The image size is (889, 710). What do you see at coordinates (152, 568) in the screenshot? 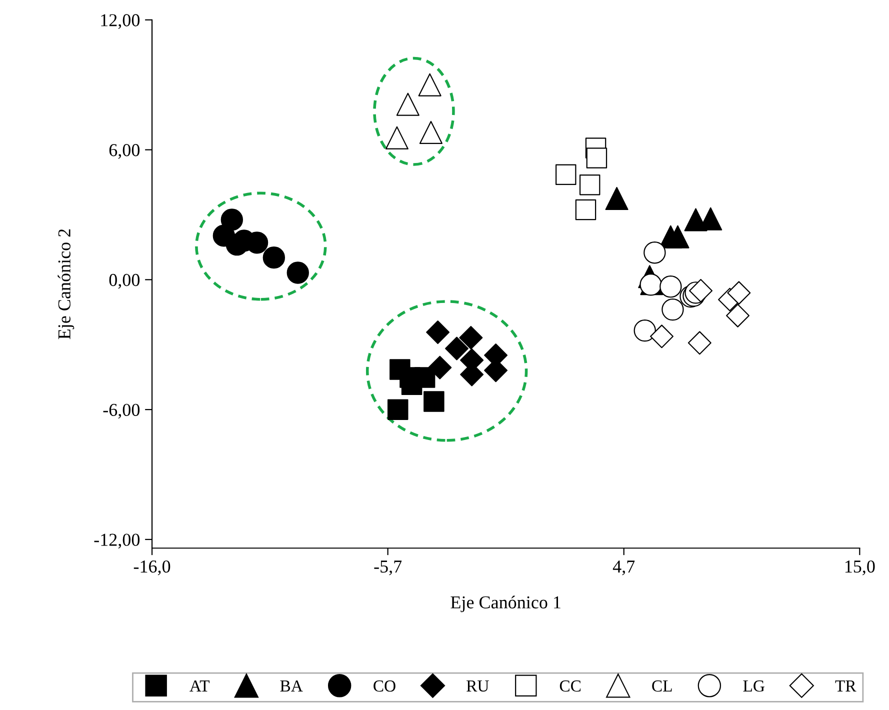
I see `x-tick-label: -16,0` at bounding box center [152, 568].